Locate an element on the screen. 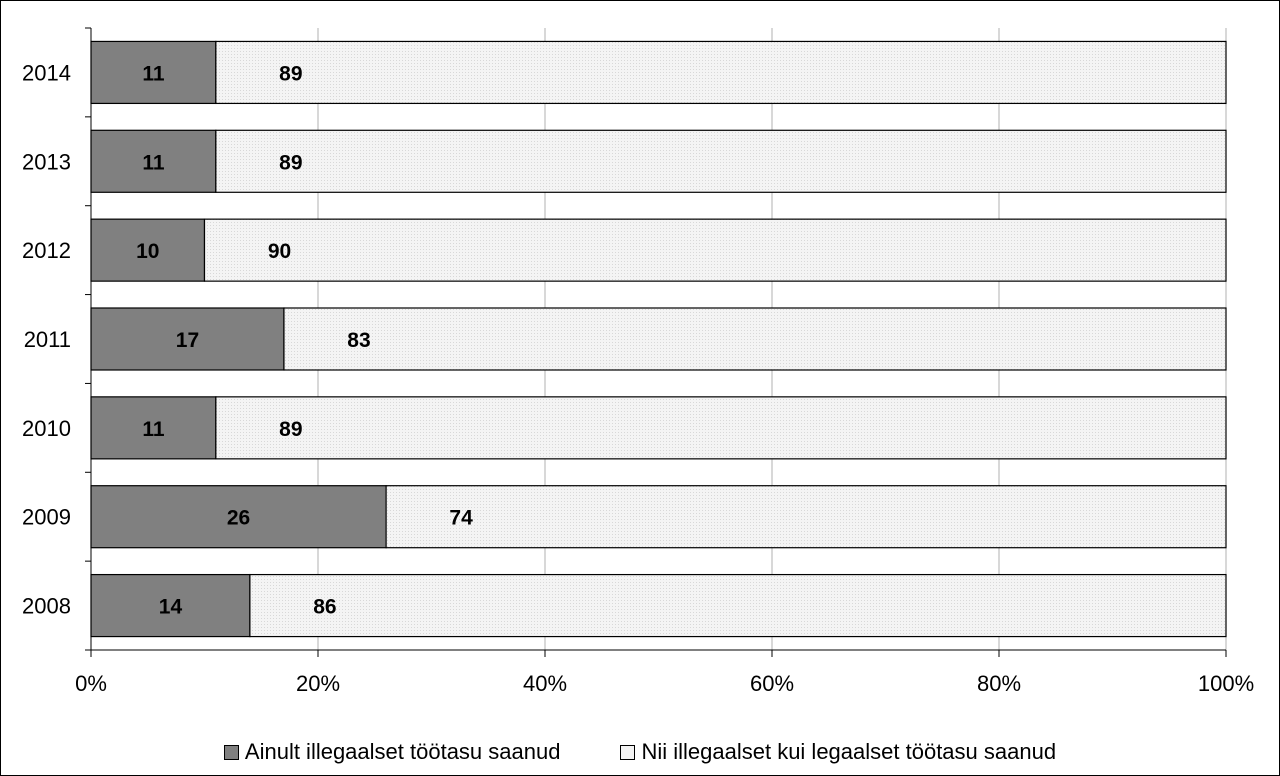 This screenshot has width=1280, height=776. x-tick-label: 40% is located at coordinates (545, 683).